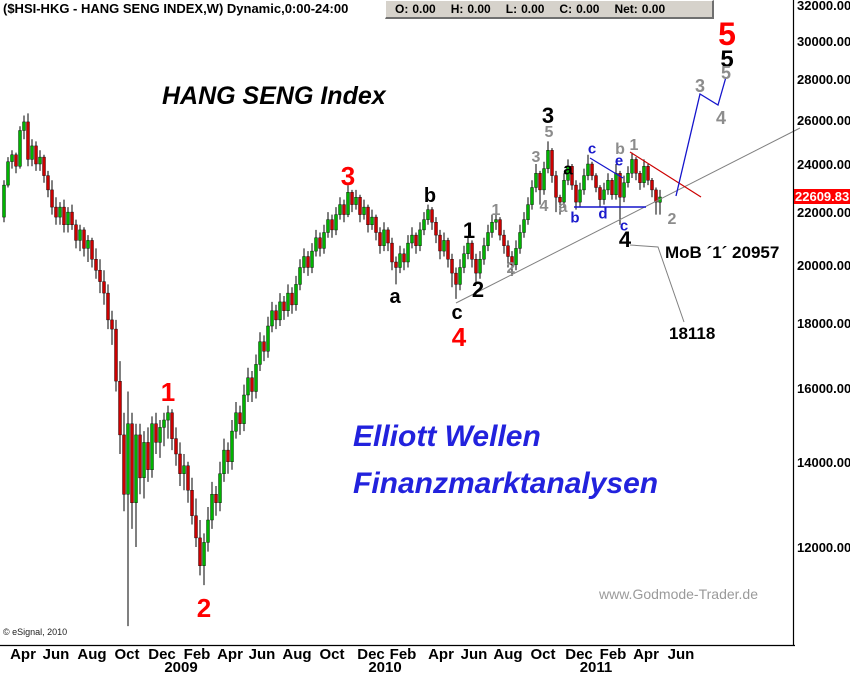  I want to click on elliott-wave-label-blue-b: b, so click(575, 218).